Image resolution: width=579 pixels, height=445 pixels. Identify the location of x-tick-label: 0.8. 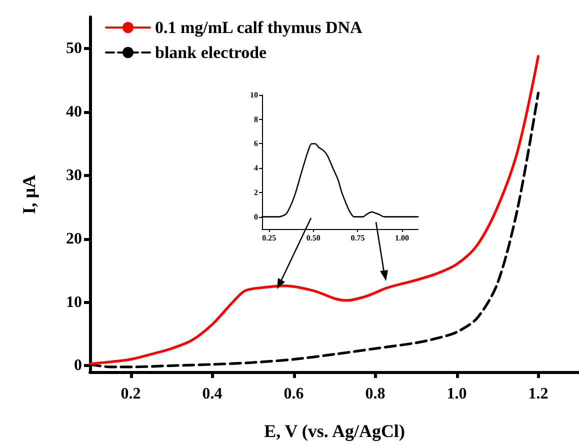
(375, 394).